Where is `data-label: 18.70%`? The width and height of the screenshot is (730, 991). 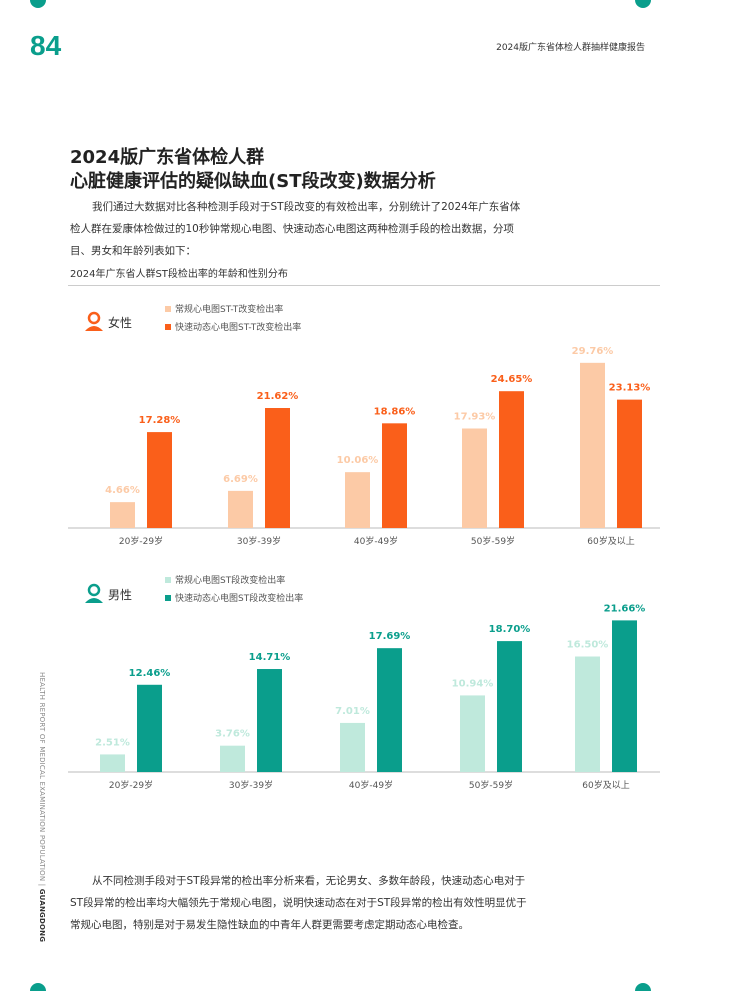 data-label: 18.70% is located at coordinates (510, 629).